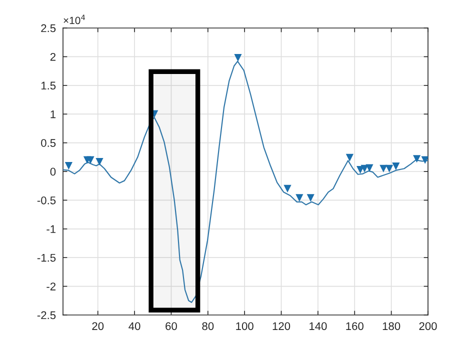 The width and height of the screenshot is (474, 355). I want to click on x-tick-label: 200, so click(428, 326).